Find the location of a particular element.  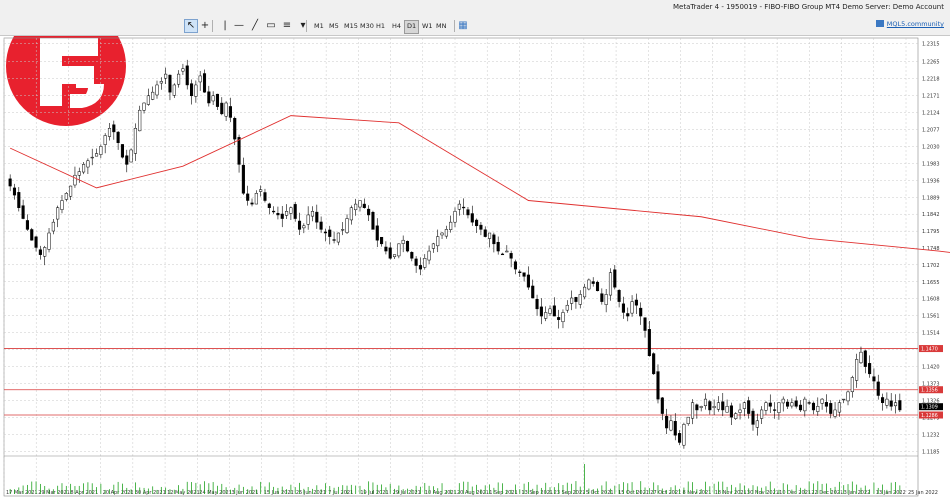

shapes-tool-icon: ▾ is located at coordinates (303, 25).